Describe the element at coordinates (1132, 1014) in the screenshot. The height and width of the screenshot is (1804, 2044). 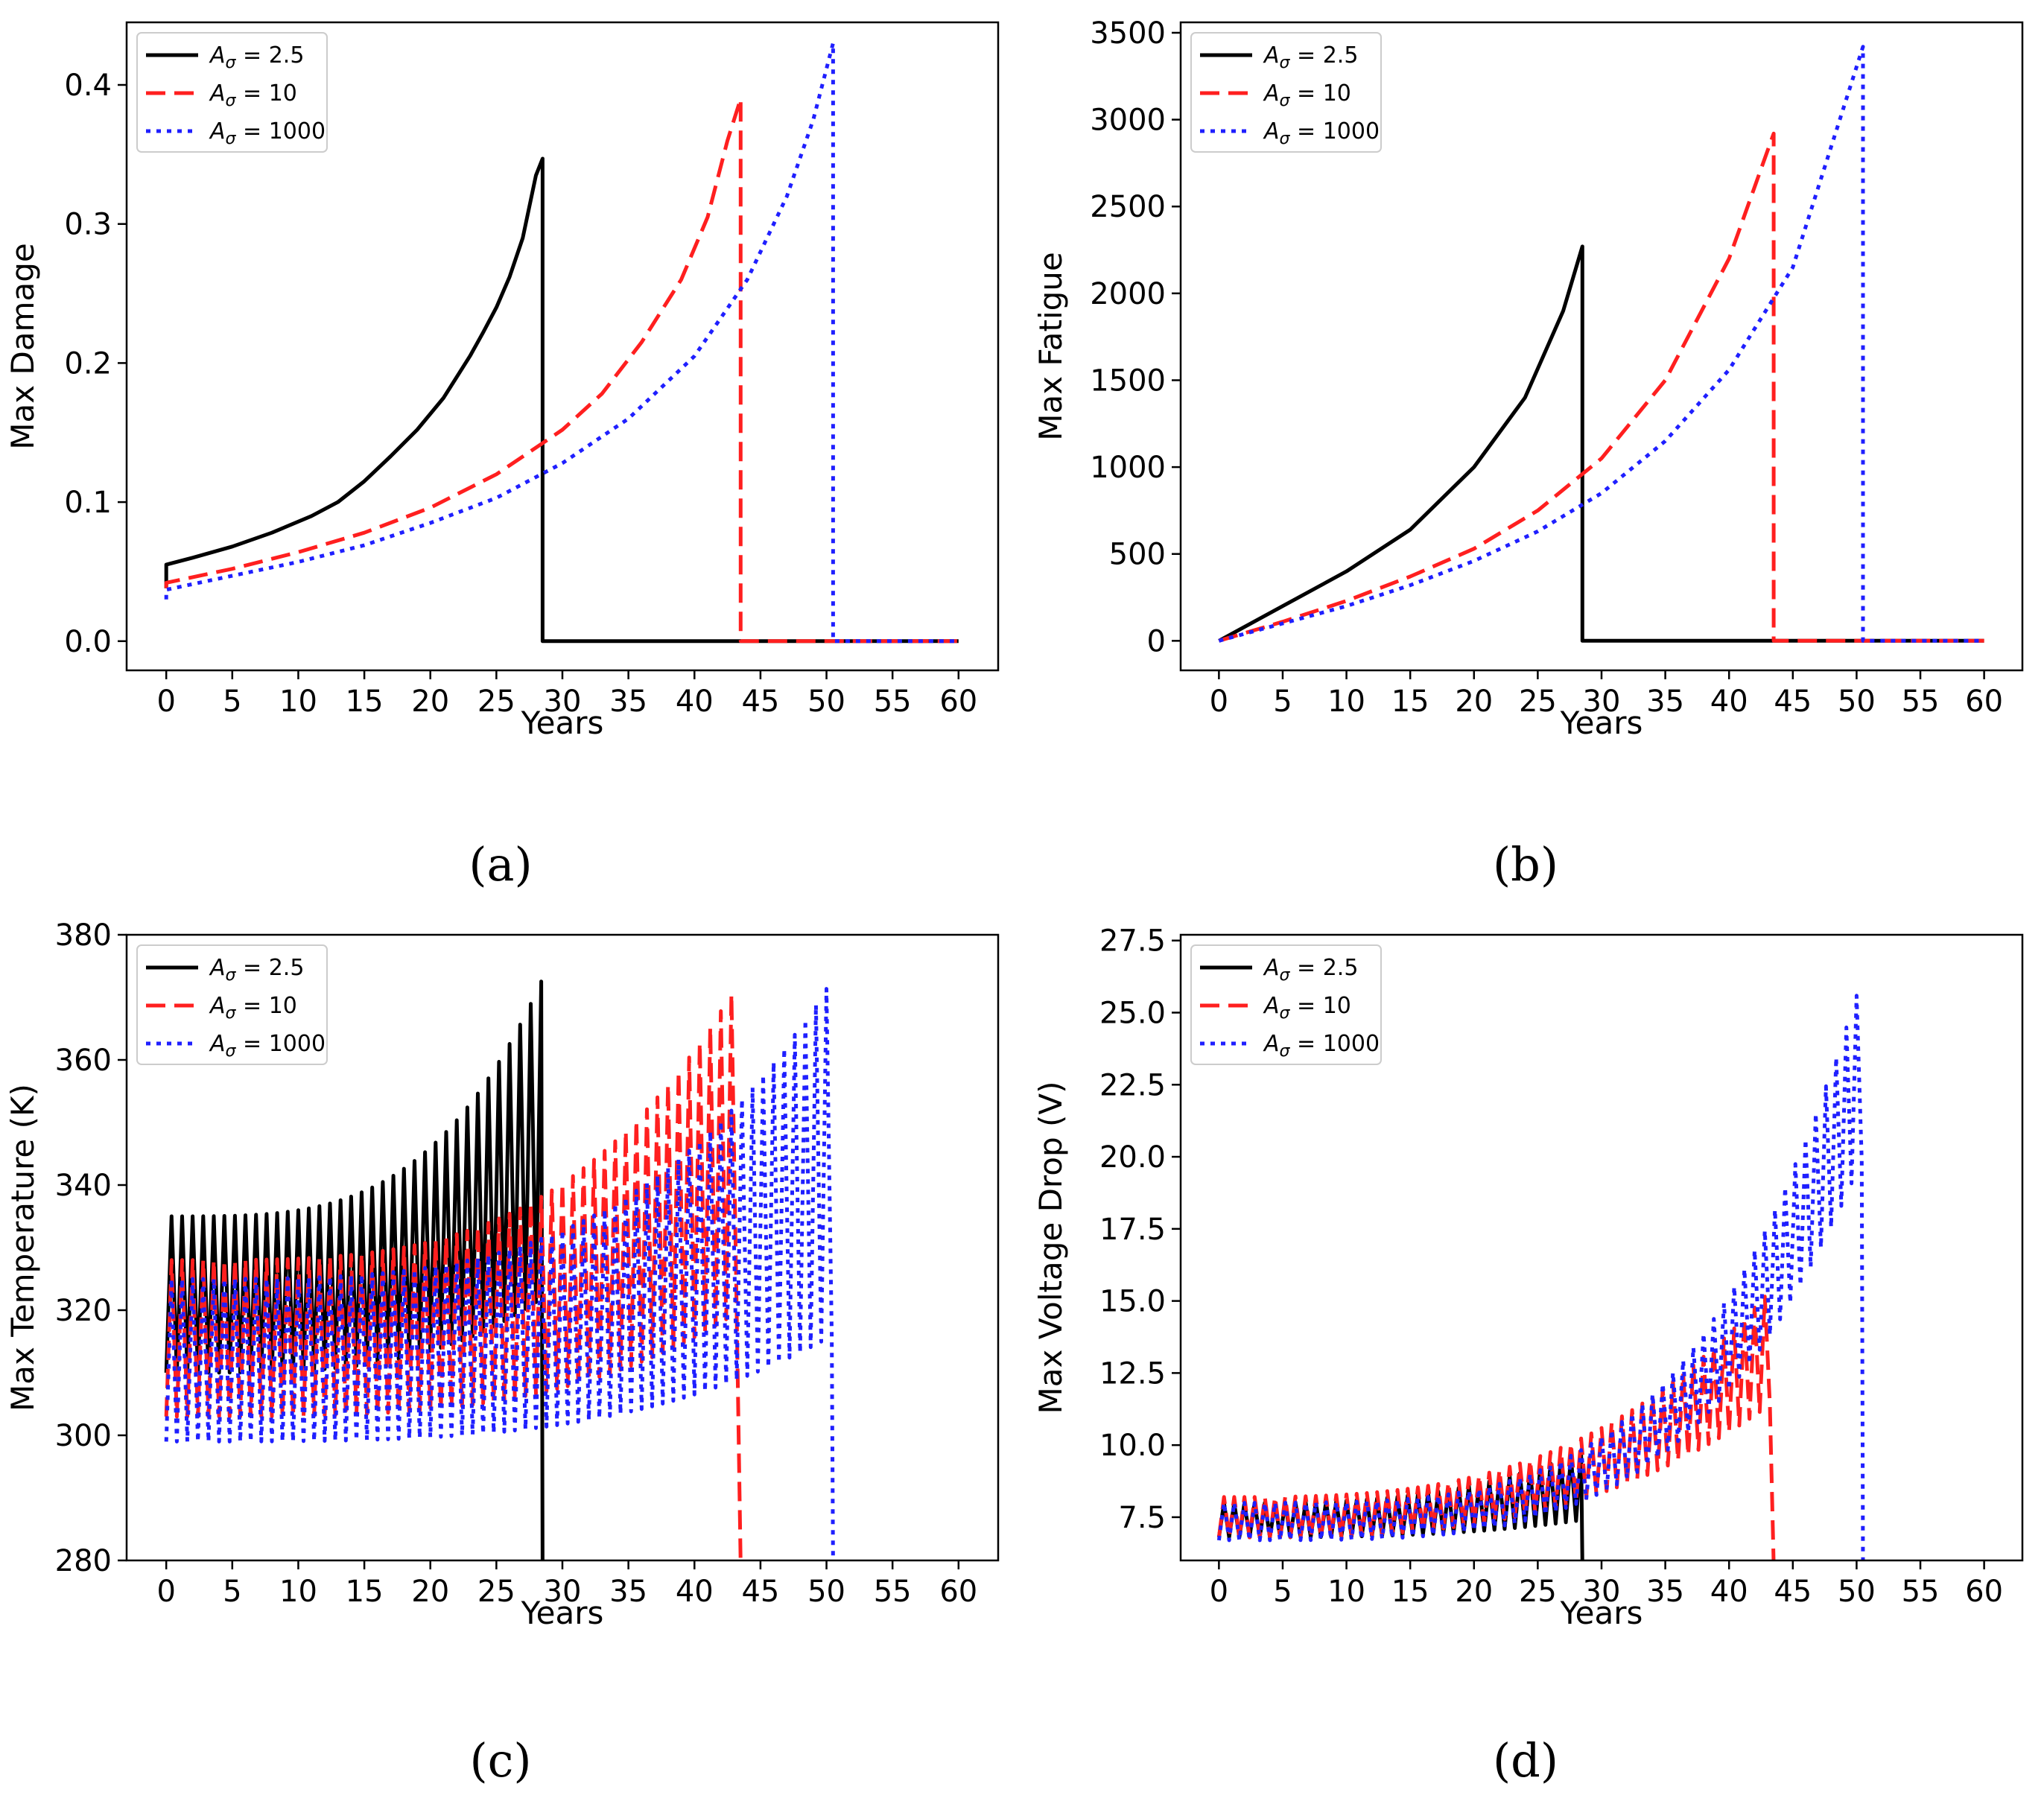
I see `y-tick-label: 25.0` at that location.